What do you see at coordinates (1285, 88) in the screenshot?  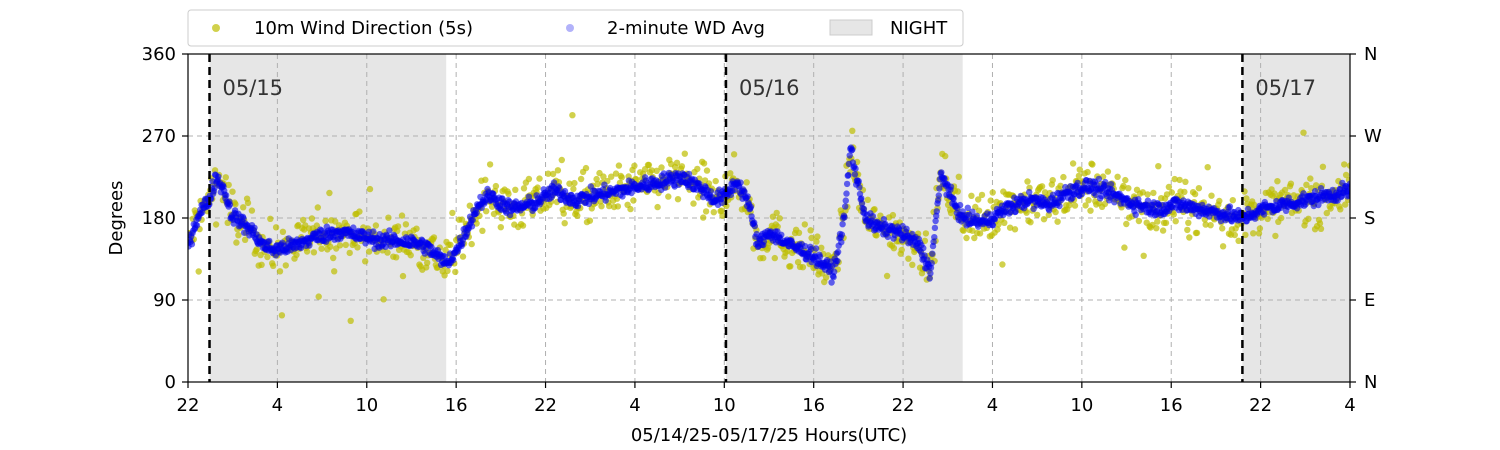 I see `day-marker-label: 05/17` at bounding box center [1285, 88].